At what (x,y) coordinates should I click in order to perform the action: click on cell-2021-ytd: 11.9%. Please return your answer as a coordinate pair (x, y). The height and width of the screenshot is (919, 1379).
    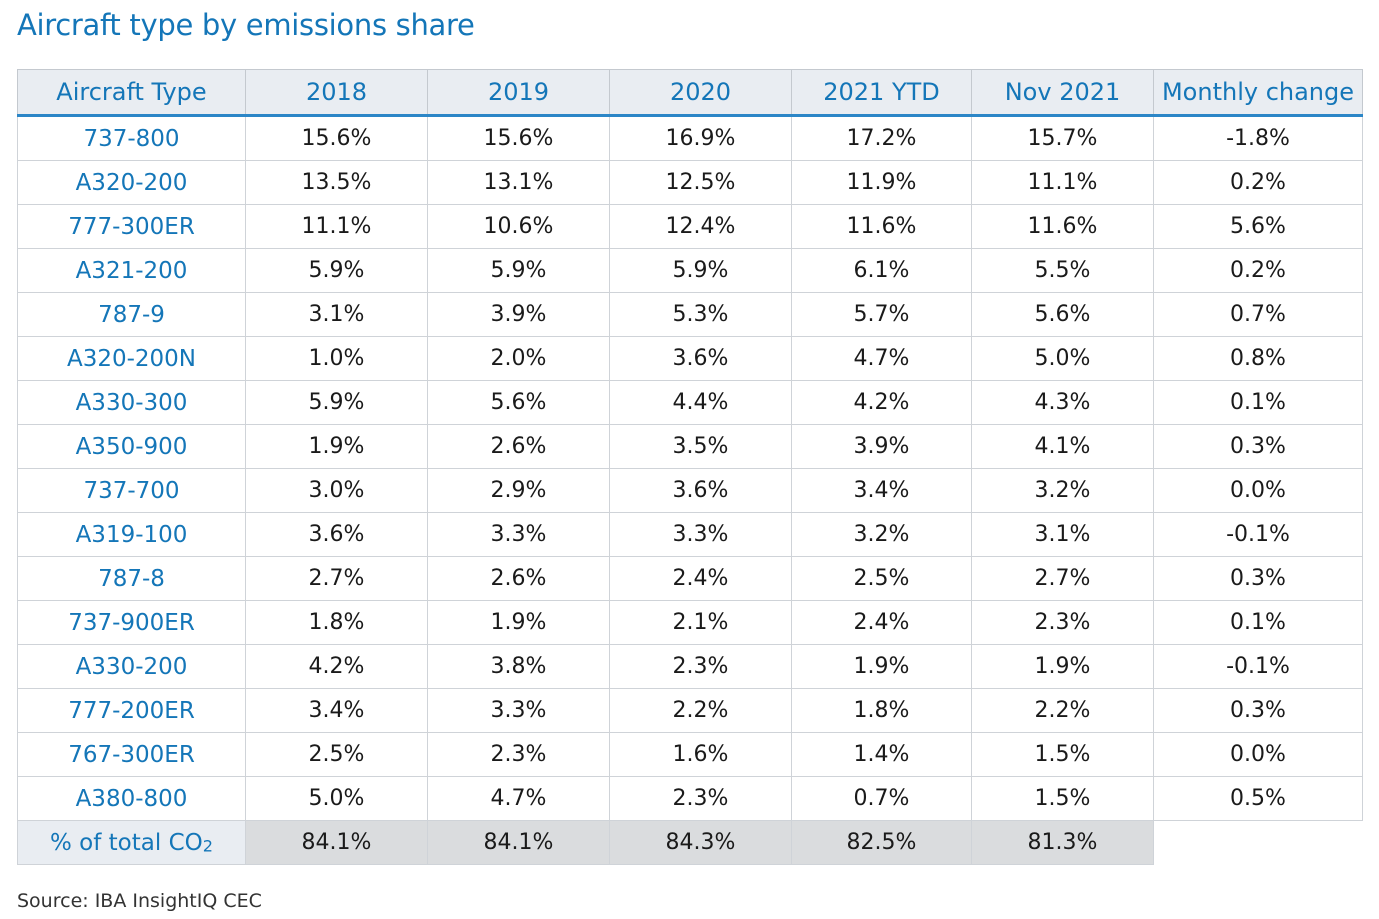
    Looking at the image, I should click on (881, 182).